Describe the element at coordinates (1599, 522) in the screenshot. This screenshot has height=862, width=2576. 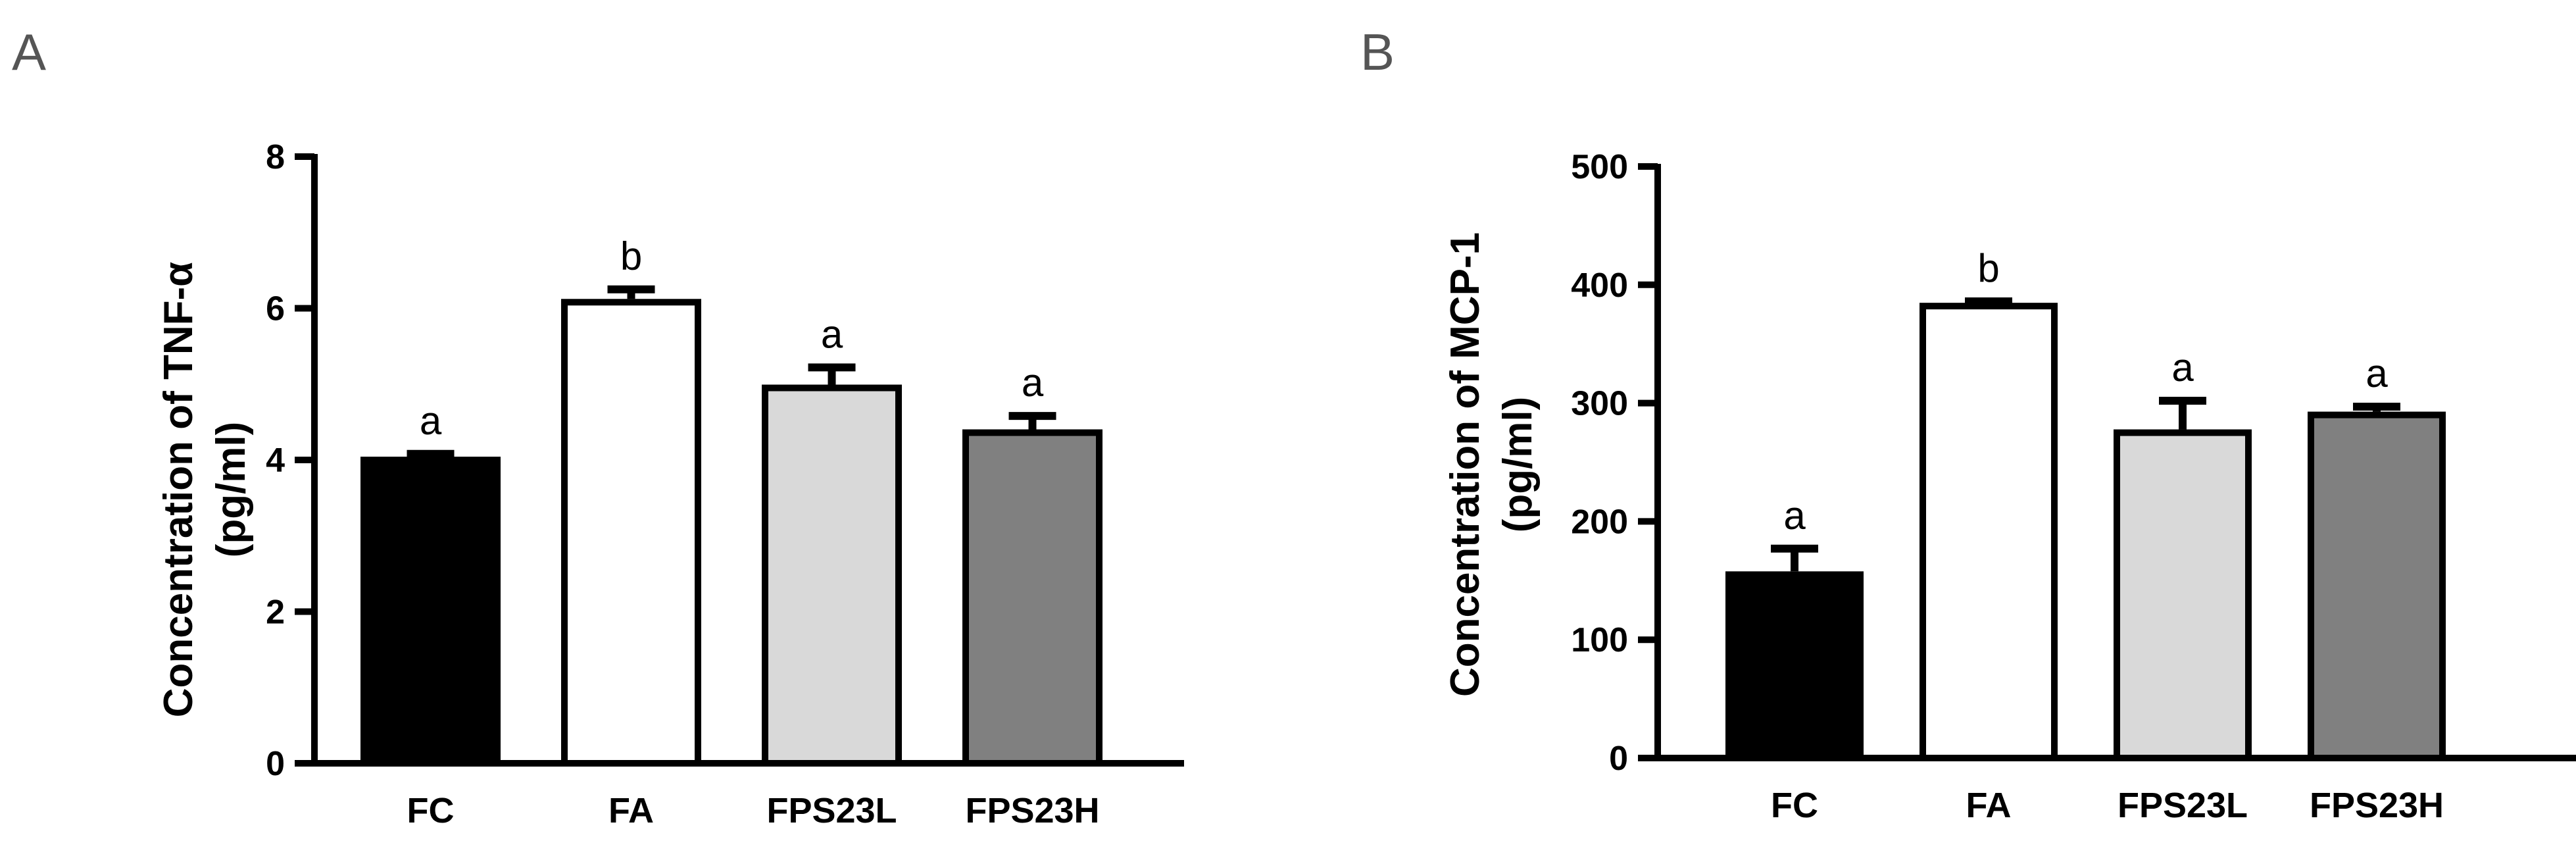
I see `y-tick-label: 200` at that location.